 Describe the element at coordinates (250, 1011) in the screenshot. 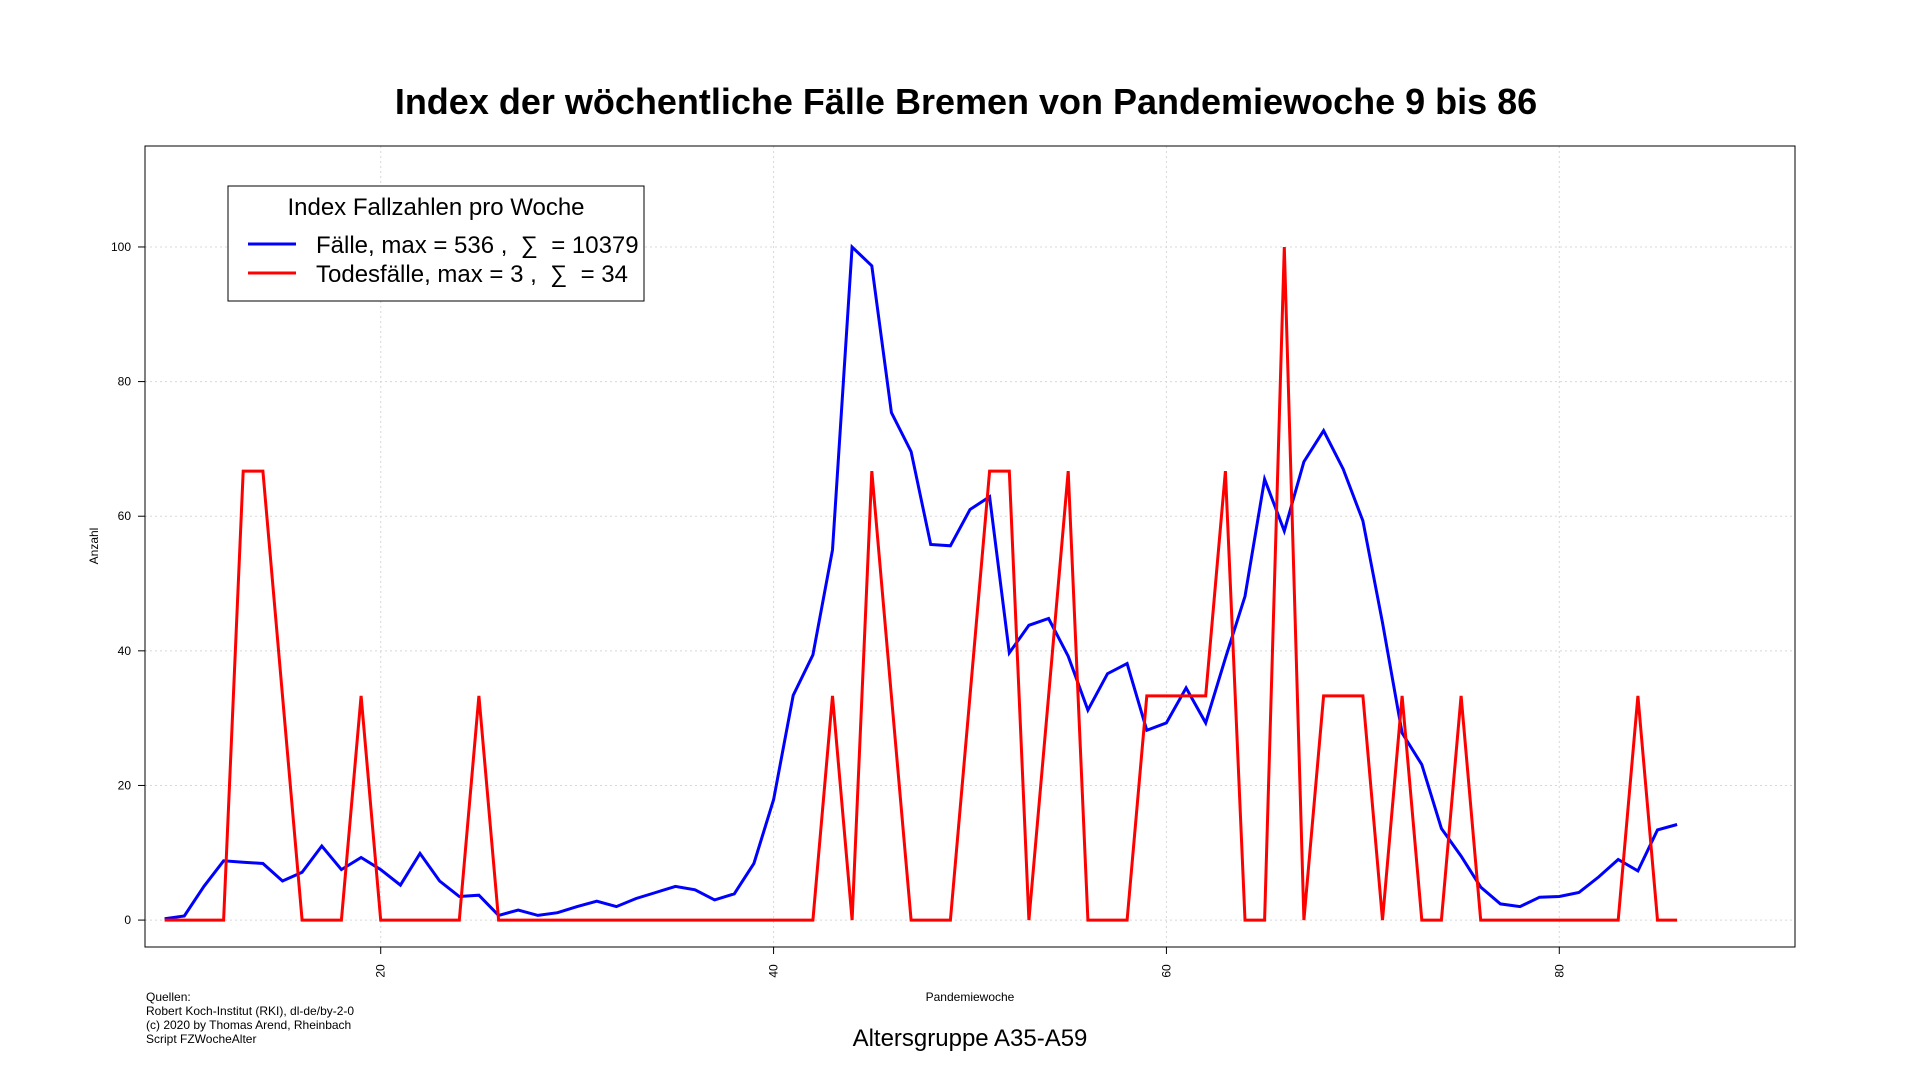

I see `source-line-2: Robert Koch-Institut (RKI), dl-de/by-2-0` at that location.